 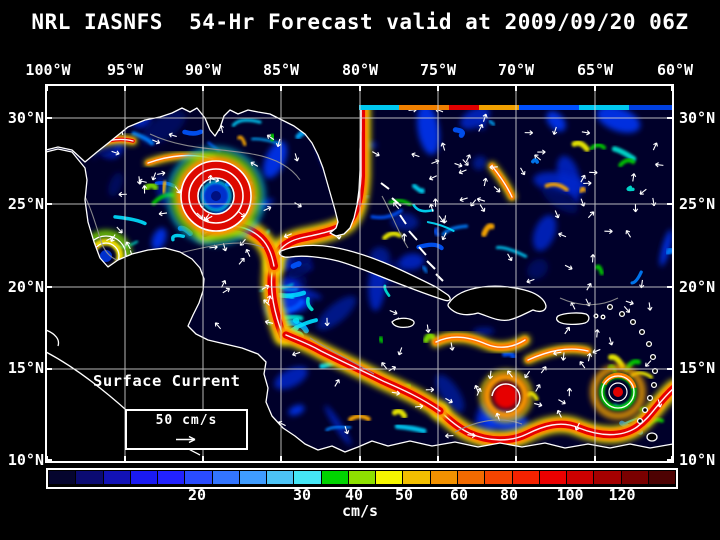 I want to click on jamaica, so click(x=403, y=322).